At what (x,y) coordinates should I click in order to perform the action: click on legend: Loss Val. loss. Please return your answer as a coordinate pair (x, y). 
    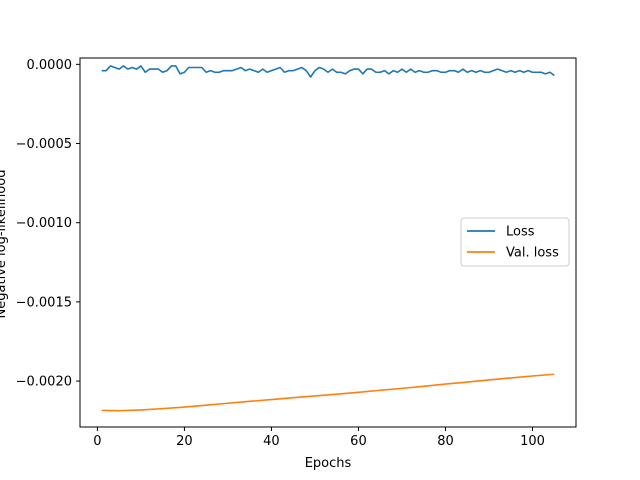
    Looking at the image, I should click on (515, 242).